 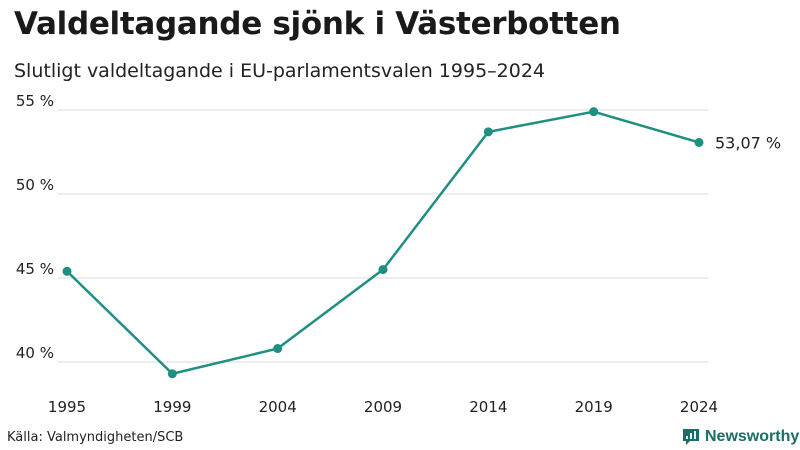 I want to click on y-tick-label: 40 %, so click(x=35, y=353).